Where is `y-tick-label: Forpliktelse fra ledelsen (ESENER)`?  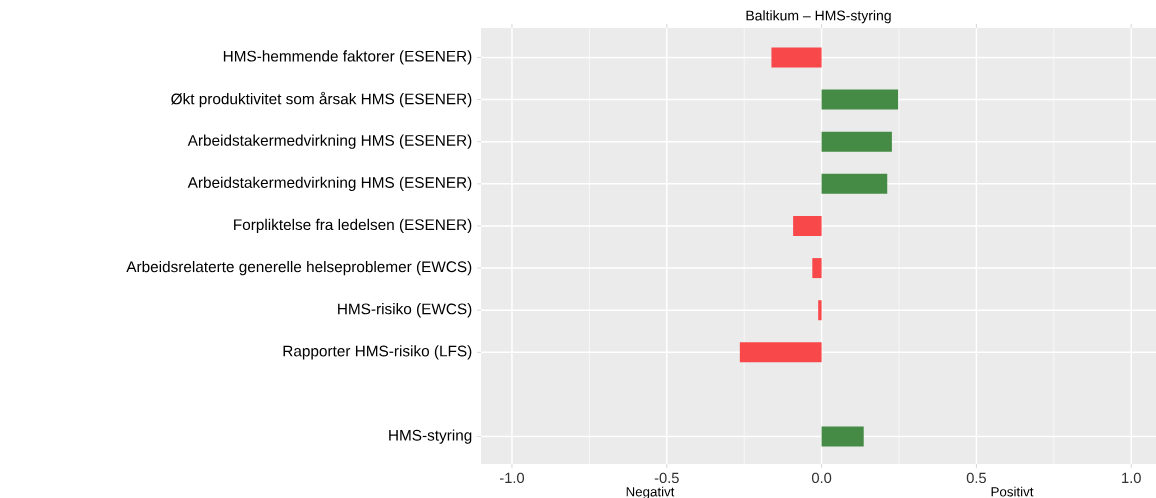
y-tick-label: Forpliktelse fra ledelsen (ESENER) is located at coordinates (353, 226).